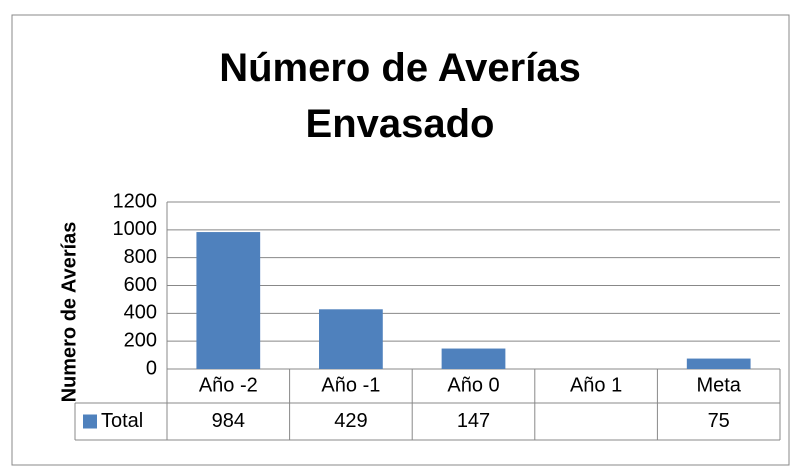 The image size is (795, 468). I want to click on table-value: 147, so click(473, 421).